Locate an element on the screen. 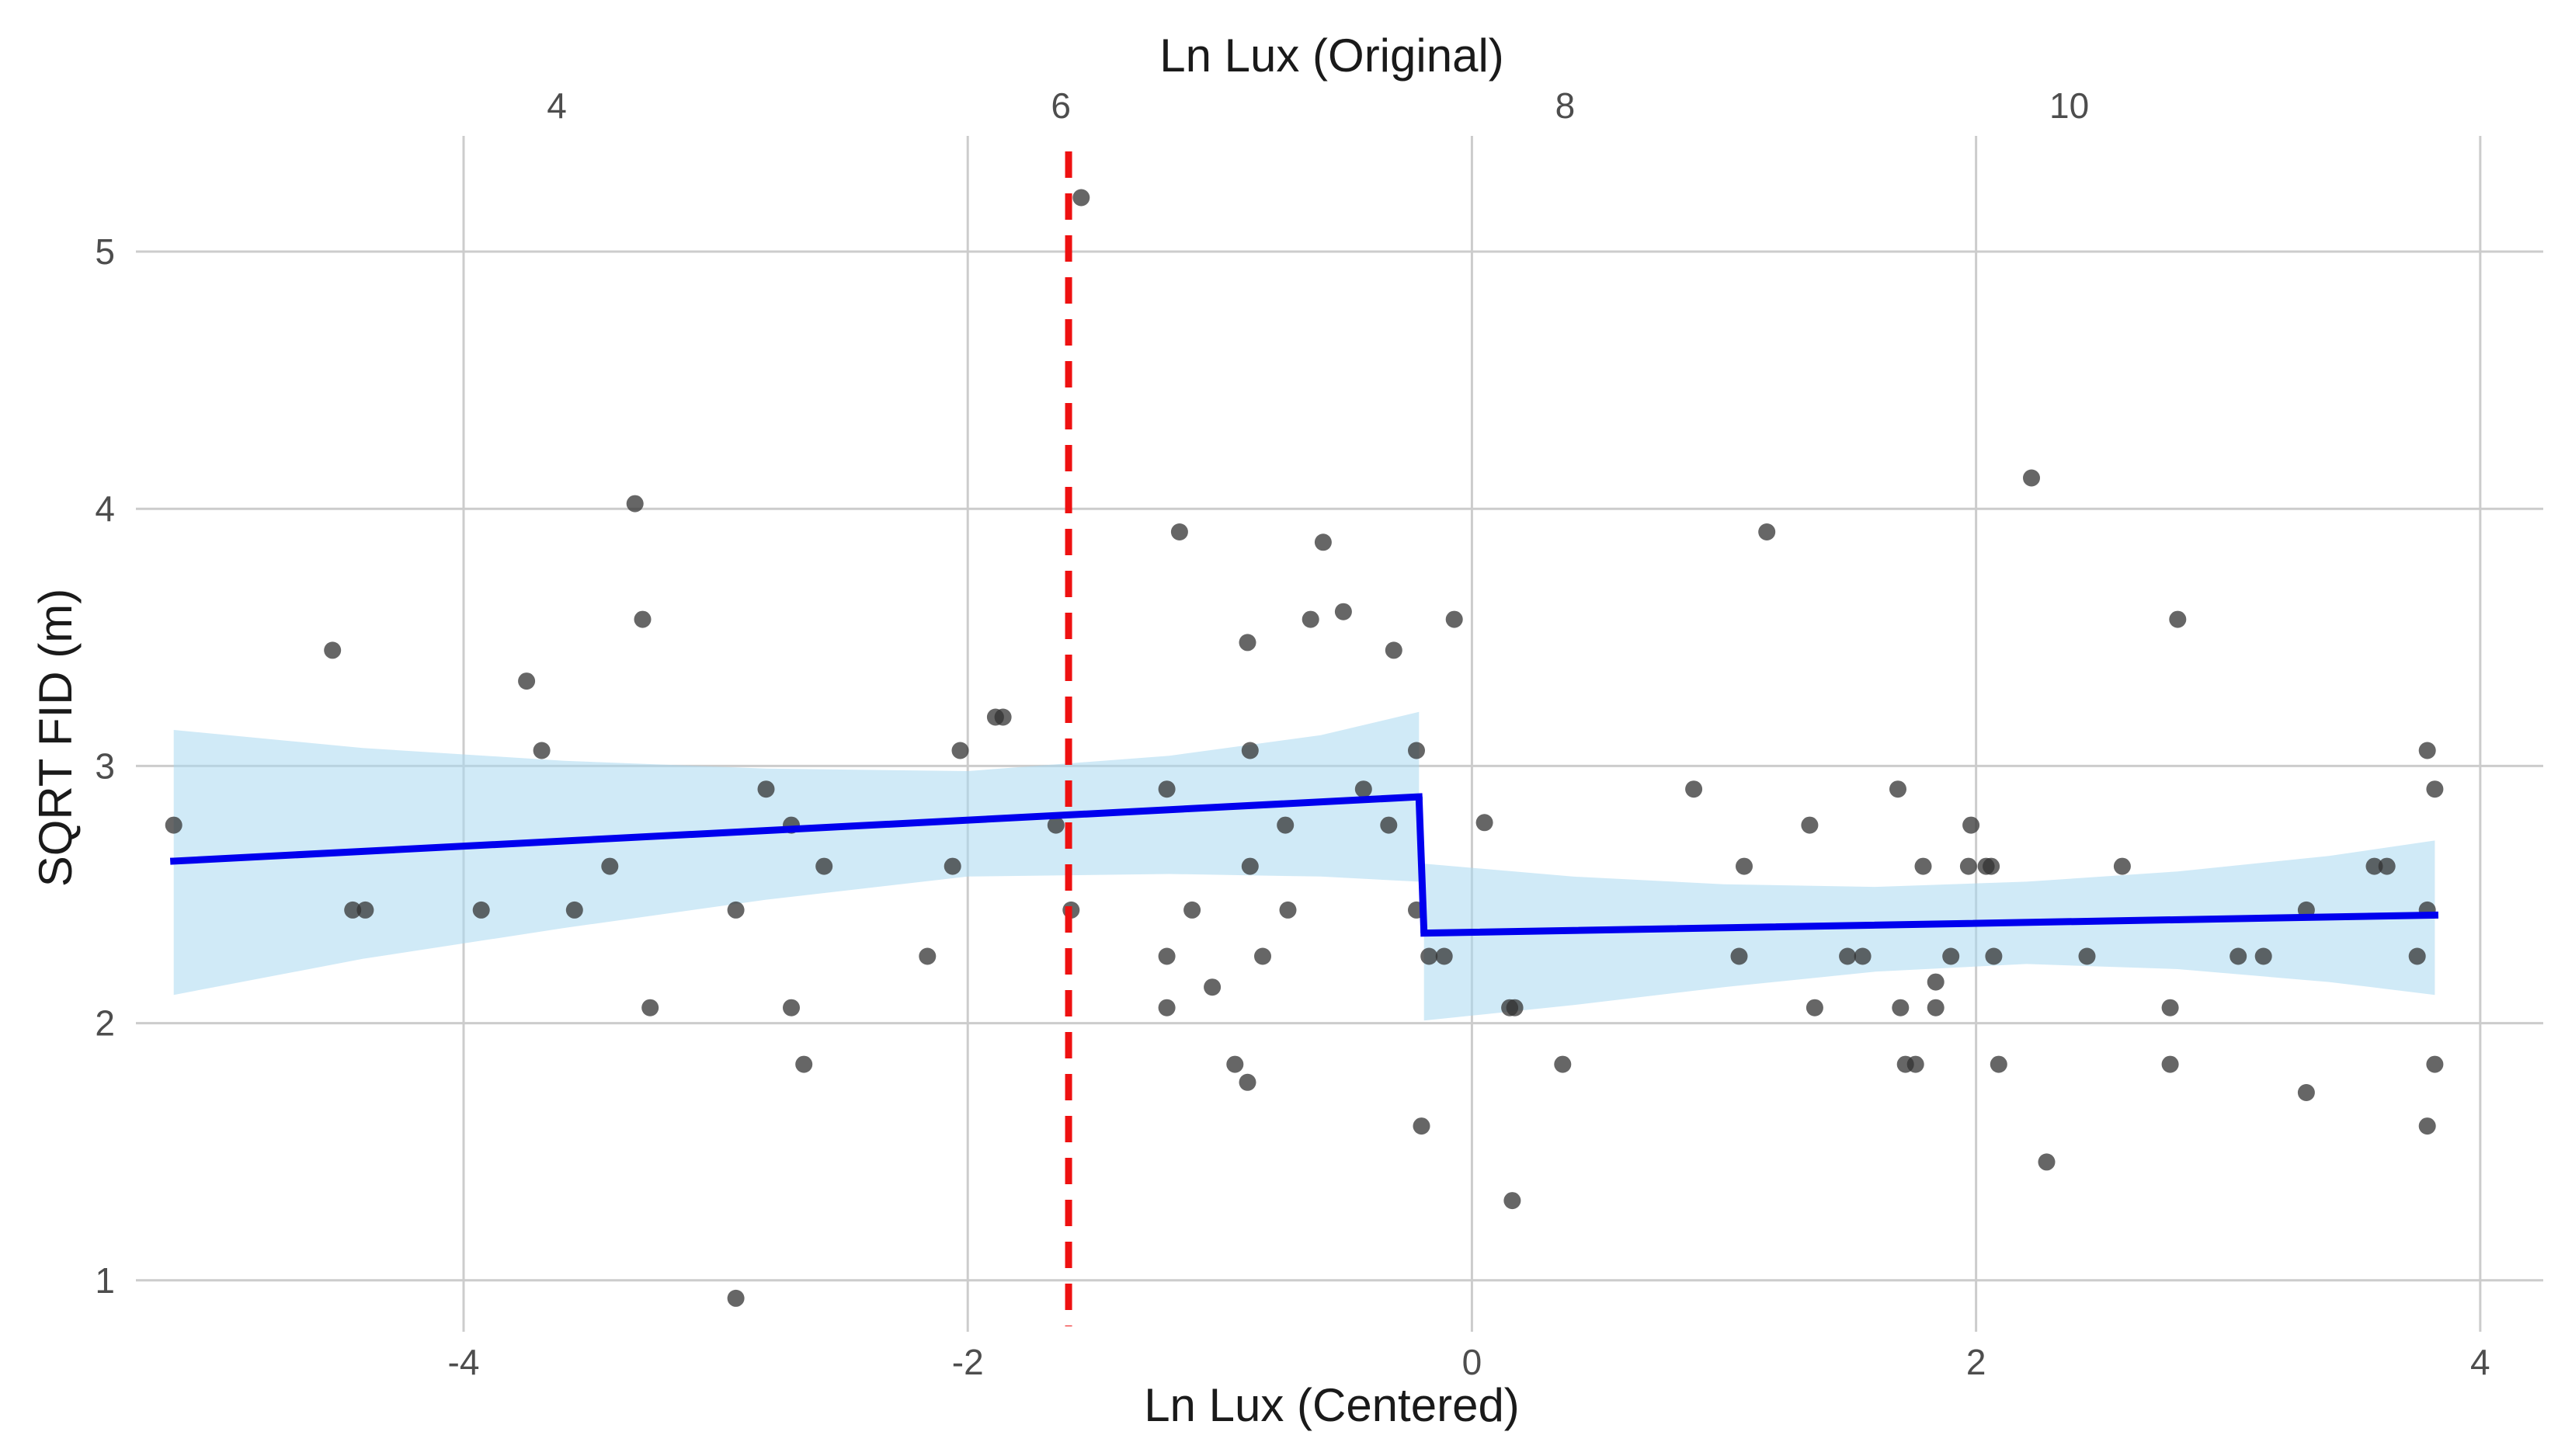 The height and width of the screenshot is (1456, 2551). top-tick-label: 6 is located at coordinates (1061, 106).